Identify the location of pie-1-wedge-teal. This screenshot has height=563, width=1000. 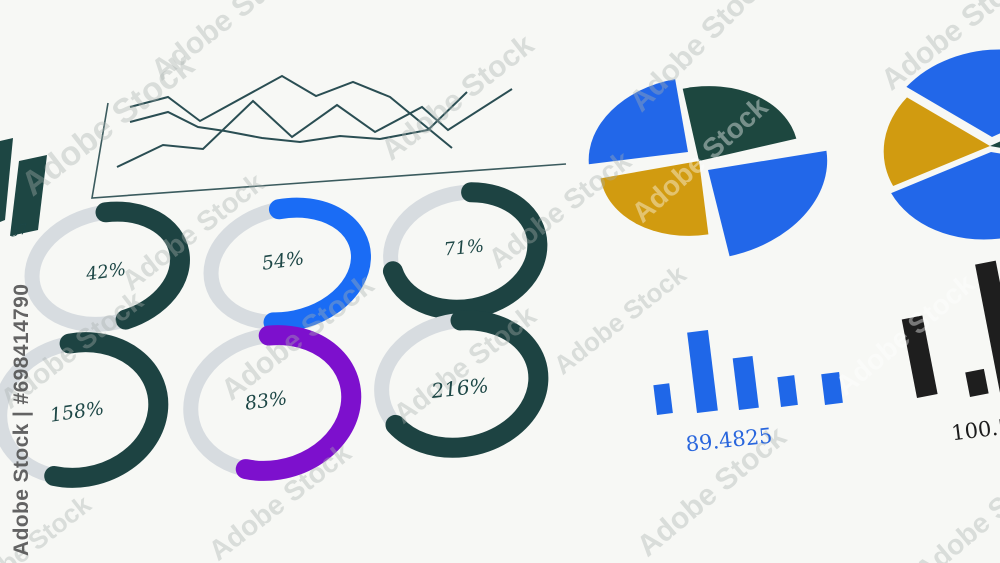
(739, 123).